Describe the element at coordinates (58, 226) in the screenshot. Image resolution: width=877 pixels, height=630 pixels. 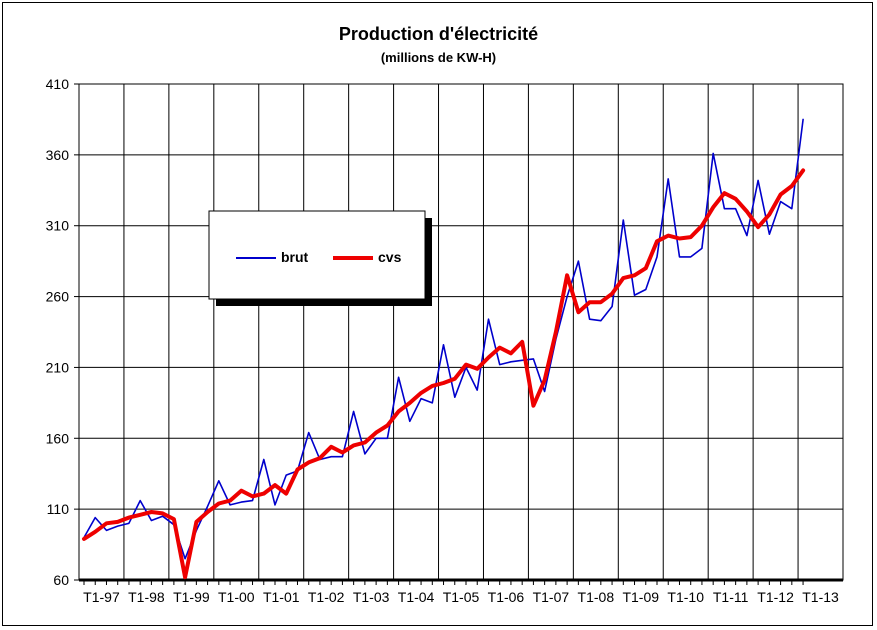
I see `y-tick-label-310: 310` at that location.